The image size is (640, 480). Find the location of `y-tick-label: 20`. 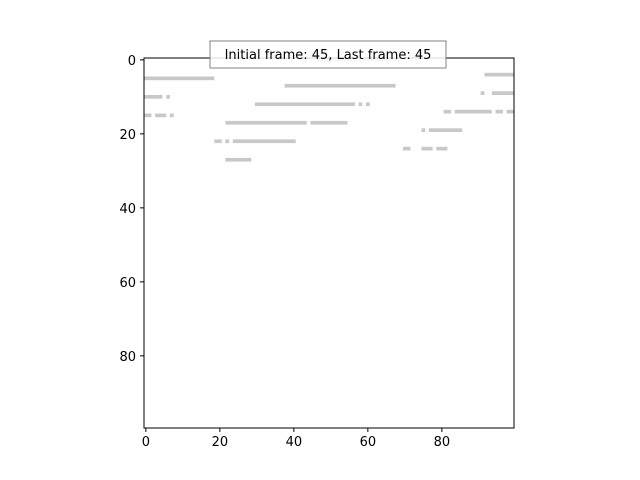

y-tick-label: 20 is located at coordinates (127, 135).